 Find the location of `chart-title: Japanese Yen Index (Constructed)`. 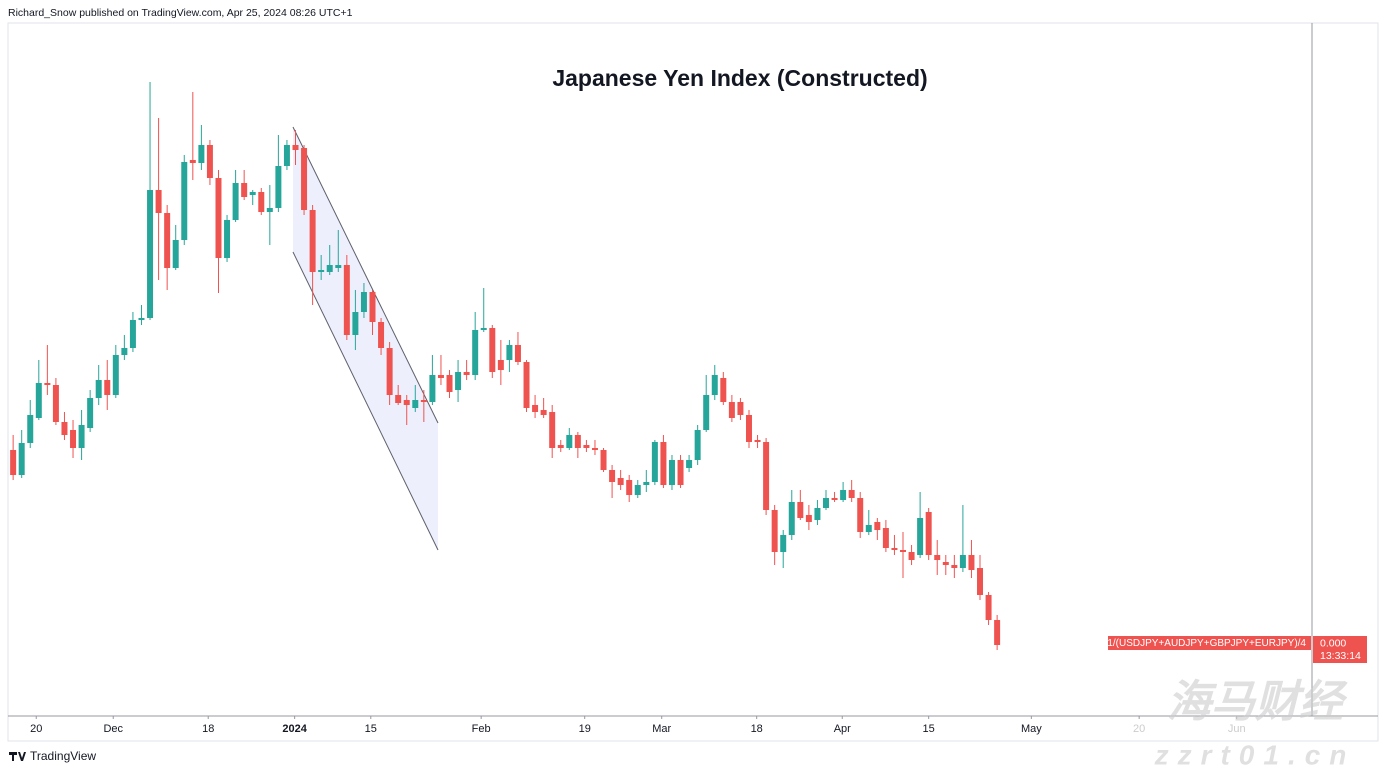

chart-title: Japanese Yen Index (Constructed) is located at coordinates (739, 78).